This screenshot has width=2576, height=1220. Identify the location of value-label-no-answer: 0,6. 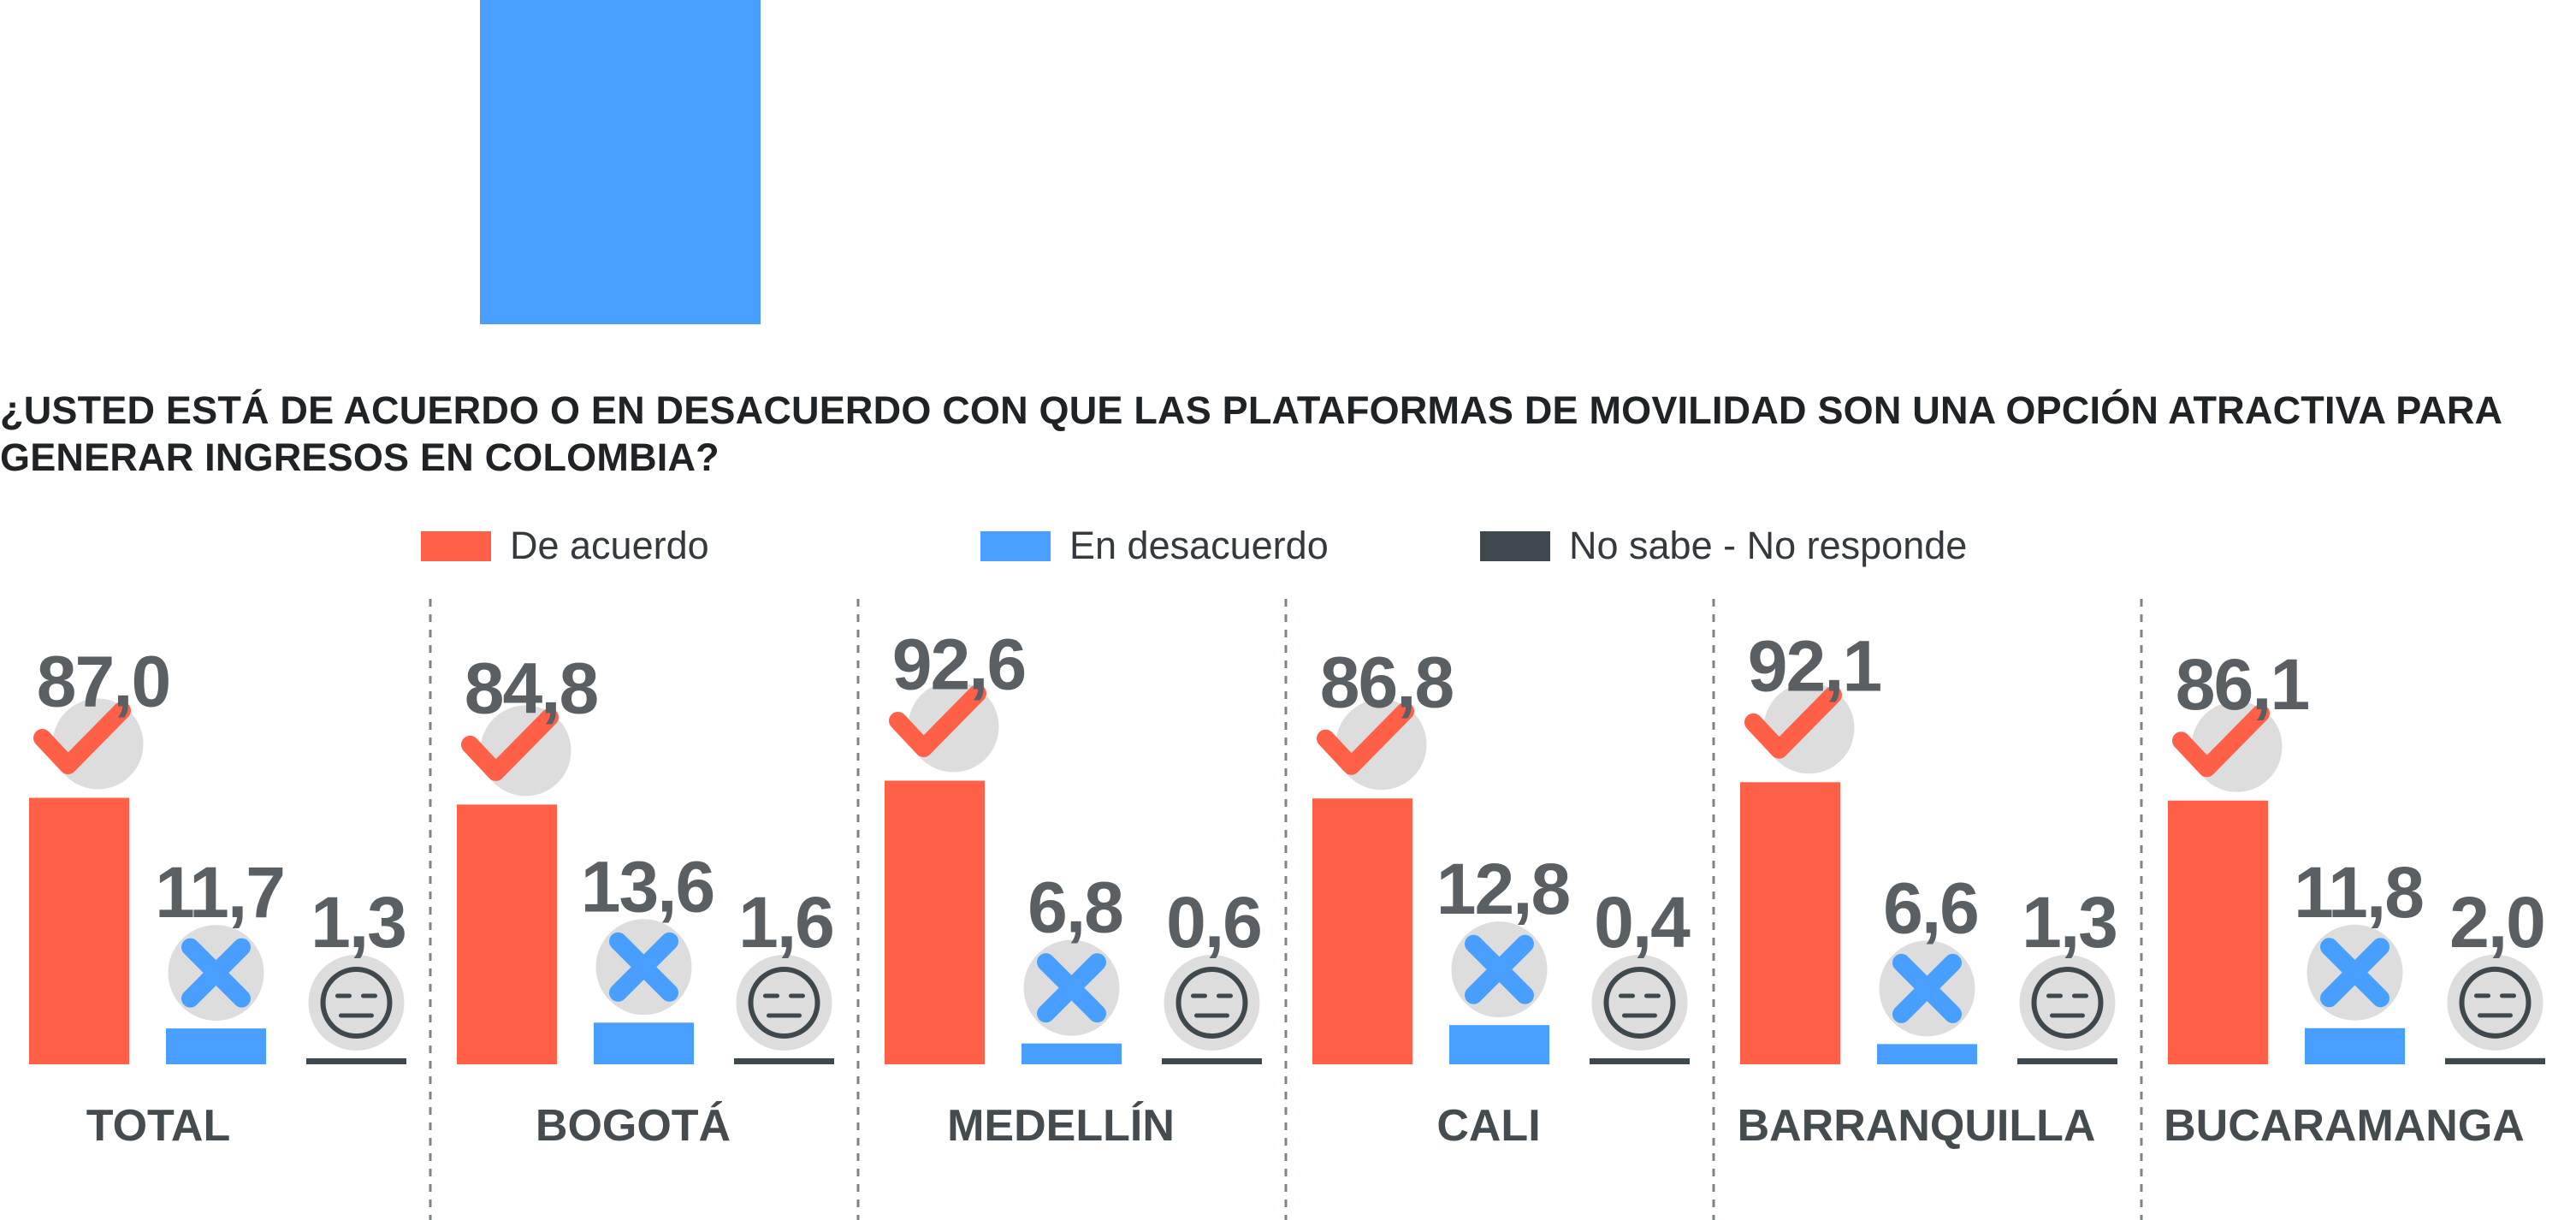
(1213, 922).